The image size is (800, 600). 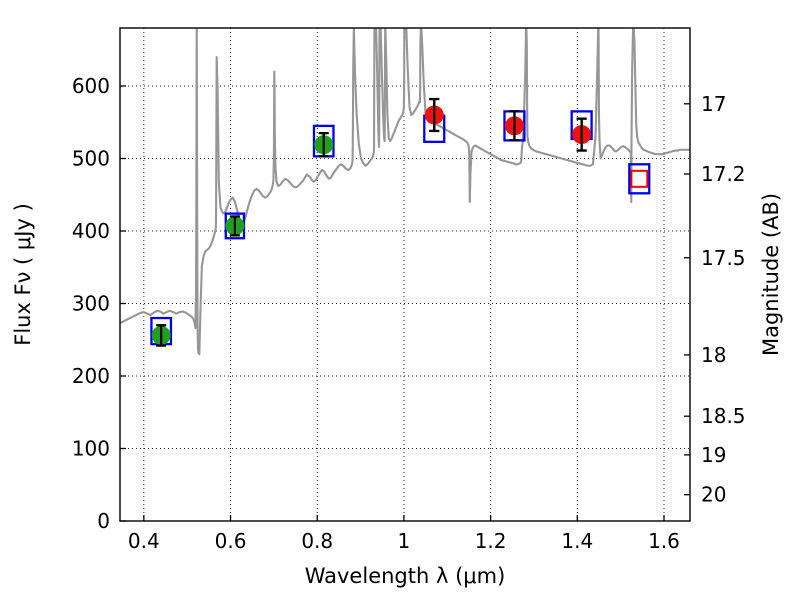 I want to click on data-point, so click(x=639, y=179).